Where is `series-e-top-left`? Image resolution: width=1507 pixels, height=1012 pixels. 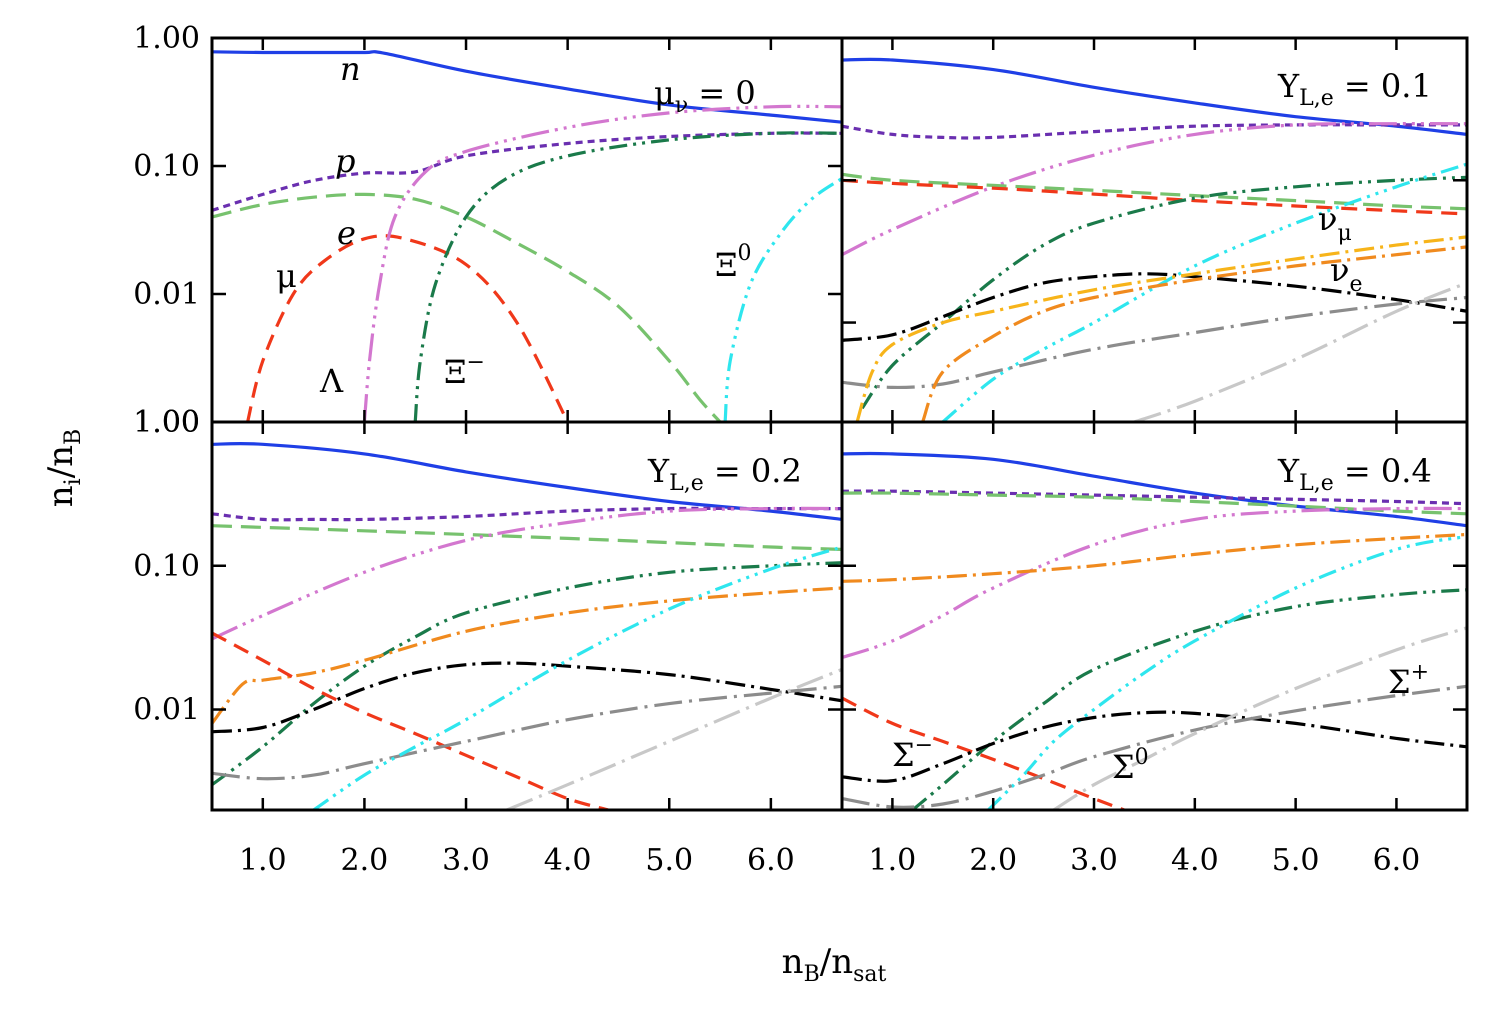 series-e-top-left is located at coordinates (467, 307).